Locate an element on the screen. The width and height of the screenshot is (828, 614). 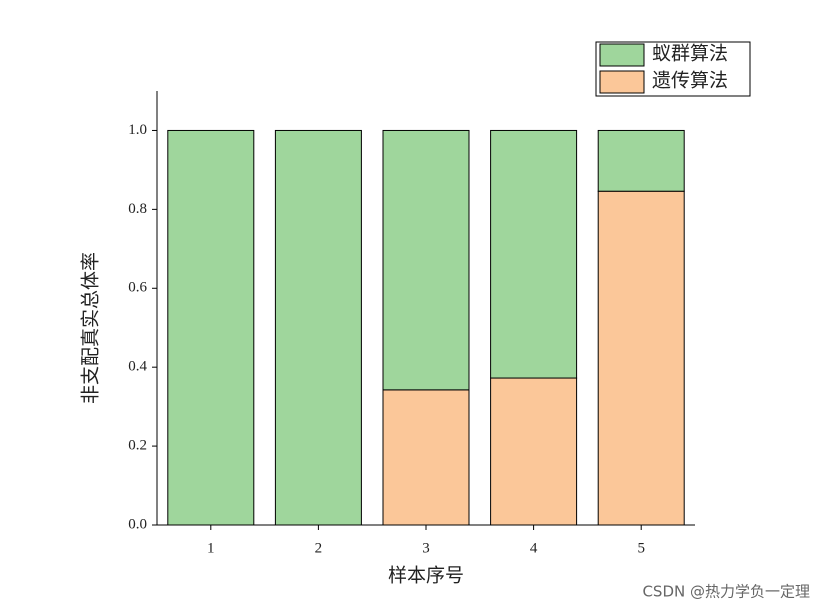
x-tick-label: 3 is located at coordinates (426, 548).